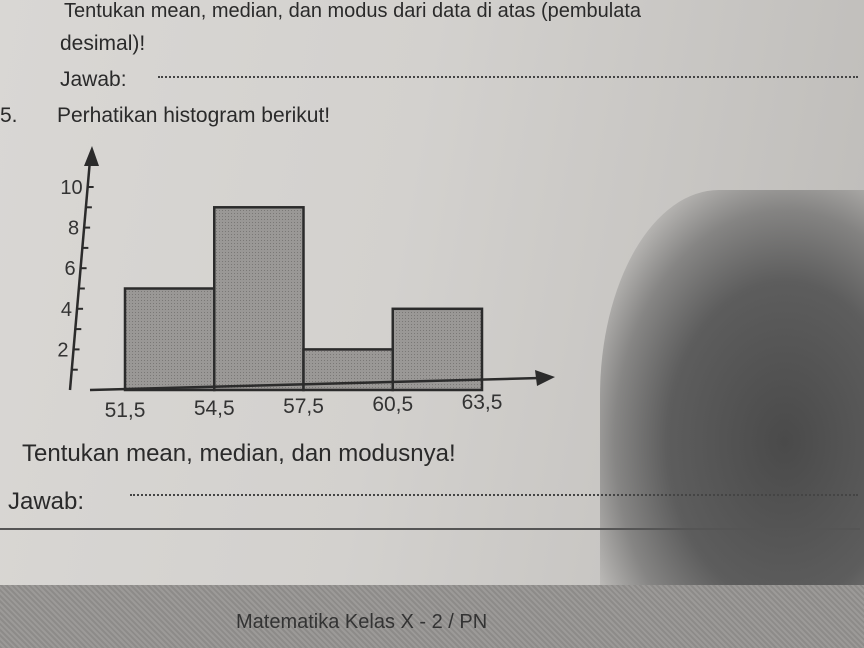  Describe the element at coordinates (545, 378) in the screenshot. I see `x-axis-arrow-icon` at that location.